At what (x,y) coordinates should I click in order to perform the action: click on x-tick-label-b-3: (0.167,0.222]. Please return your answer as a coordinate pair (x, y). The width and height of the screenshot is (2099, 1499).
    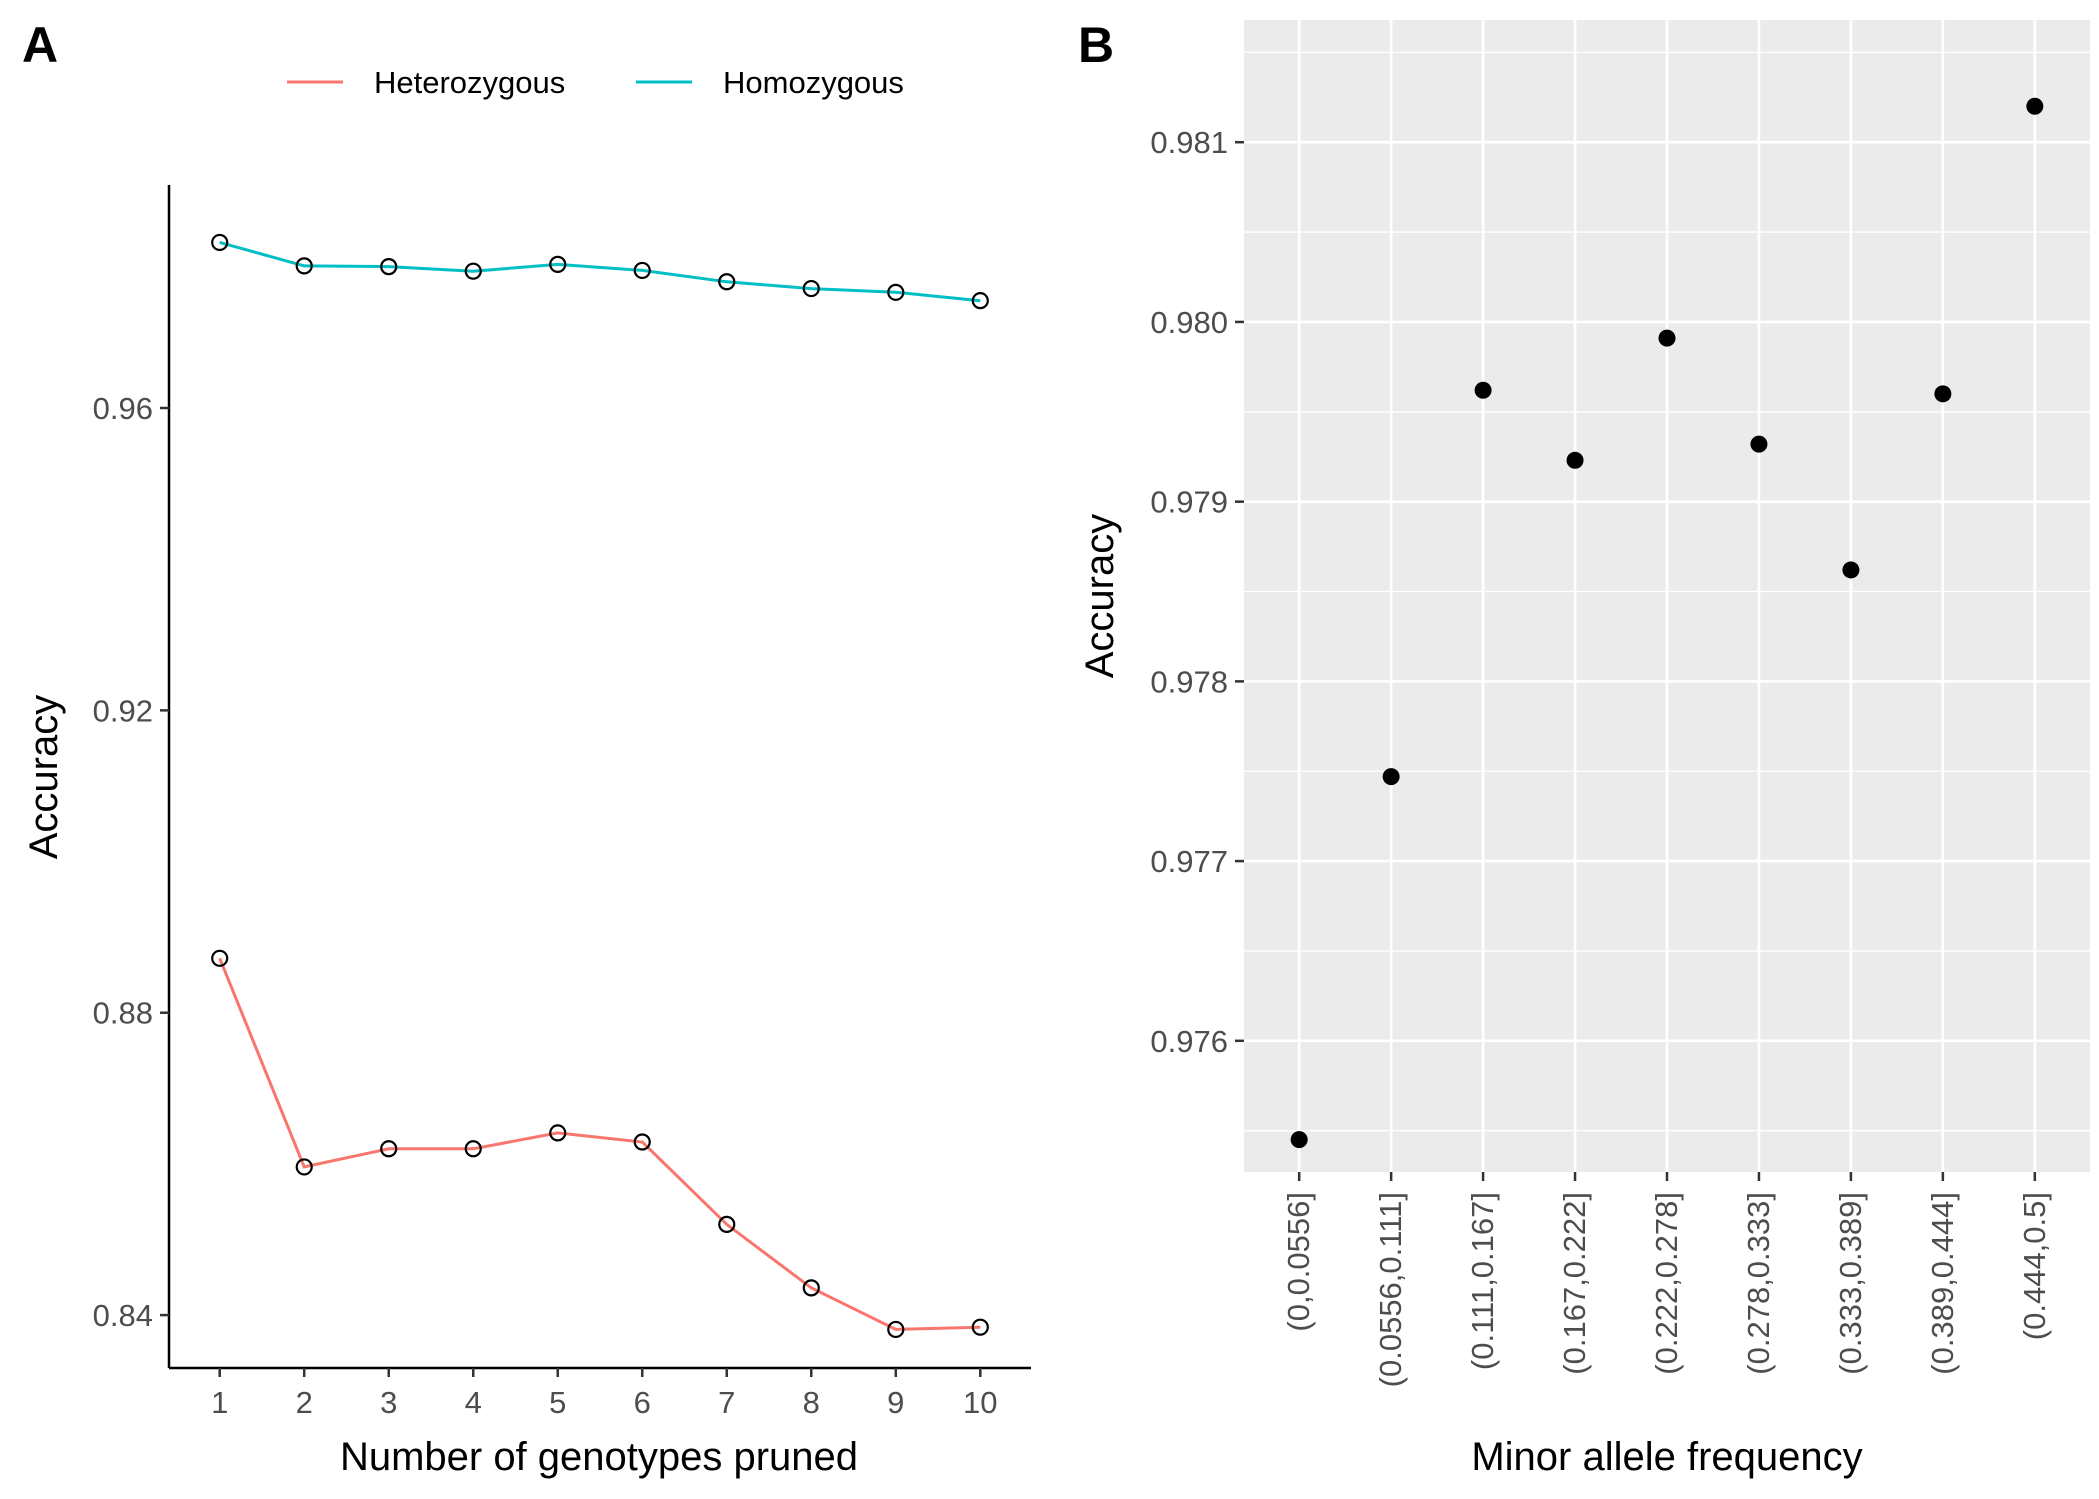
    Looking at the image, I should click on (1574, 1283).